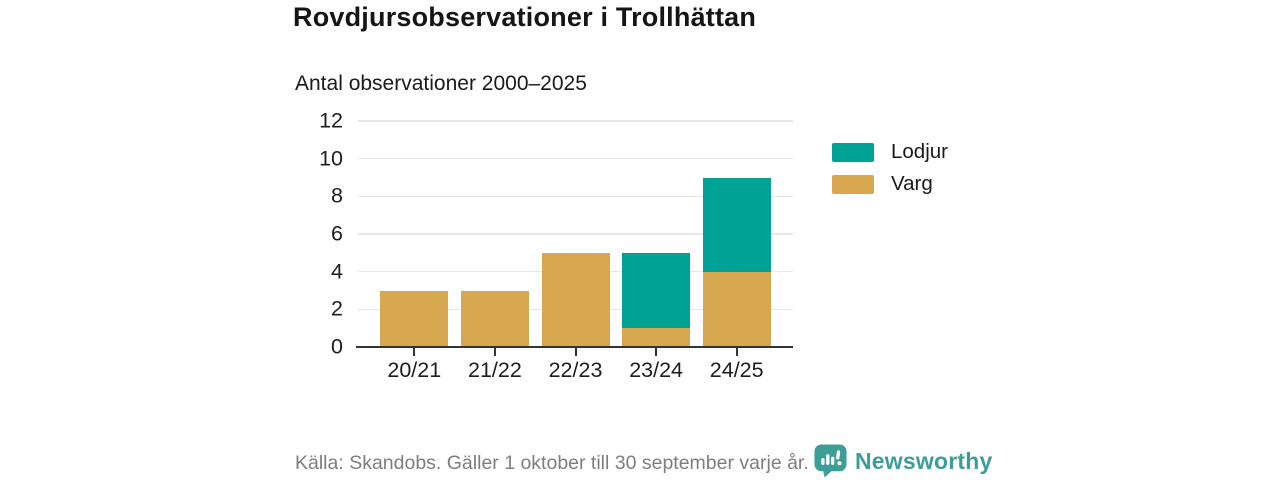 The image size is (1280, 480). Describe the element at coordinates (337, 195) in the screenshot. I see `y-tick-label-8: 8` at that location.